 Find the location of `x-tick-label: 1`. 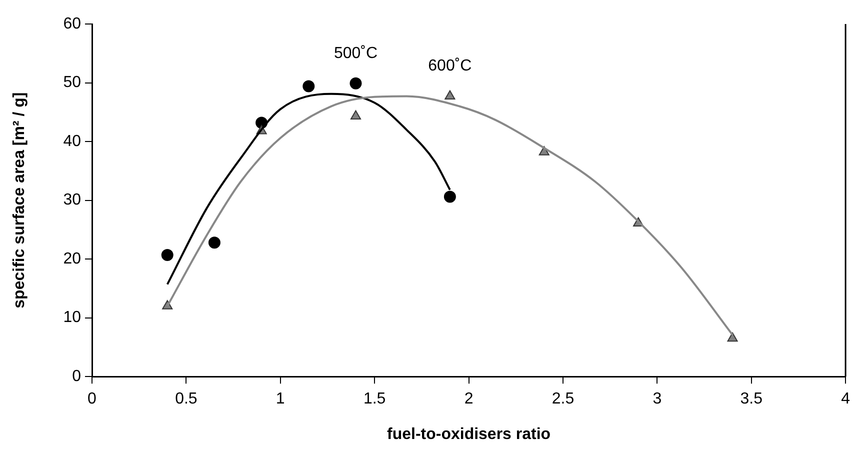

x-tick-label: 1 is located at coordinates (280, 399).